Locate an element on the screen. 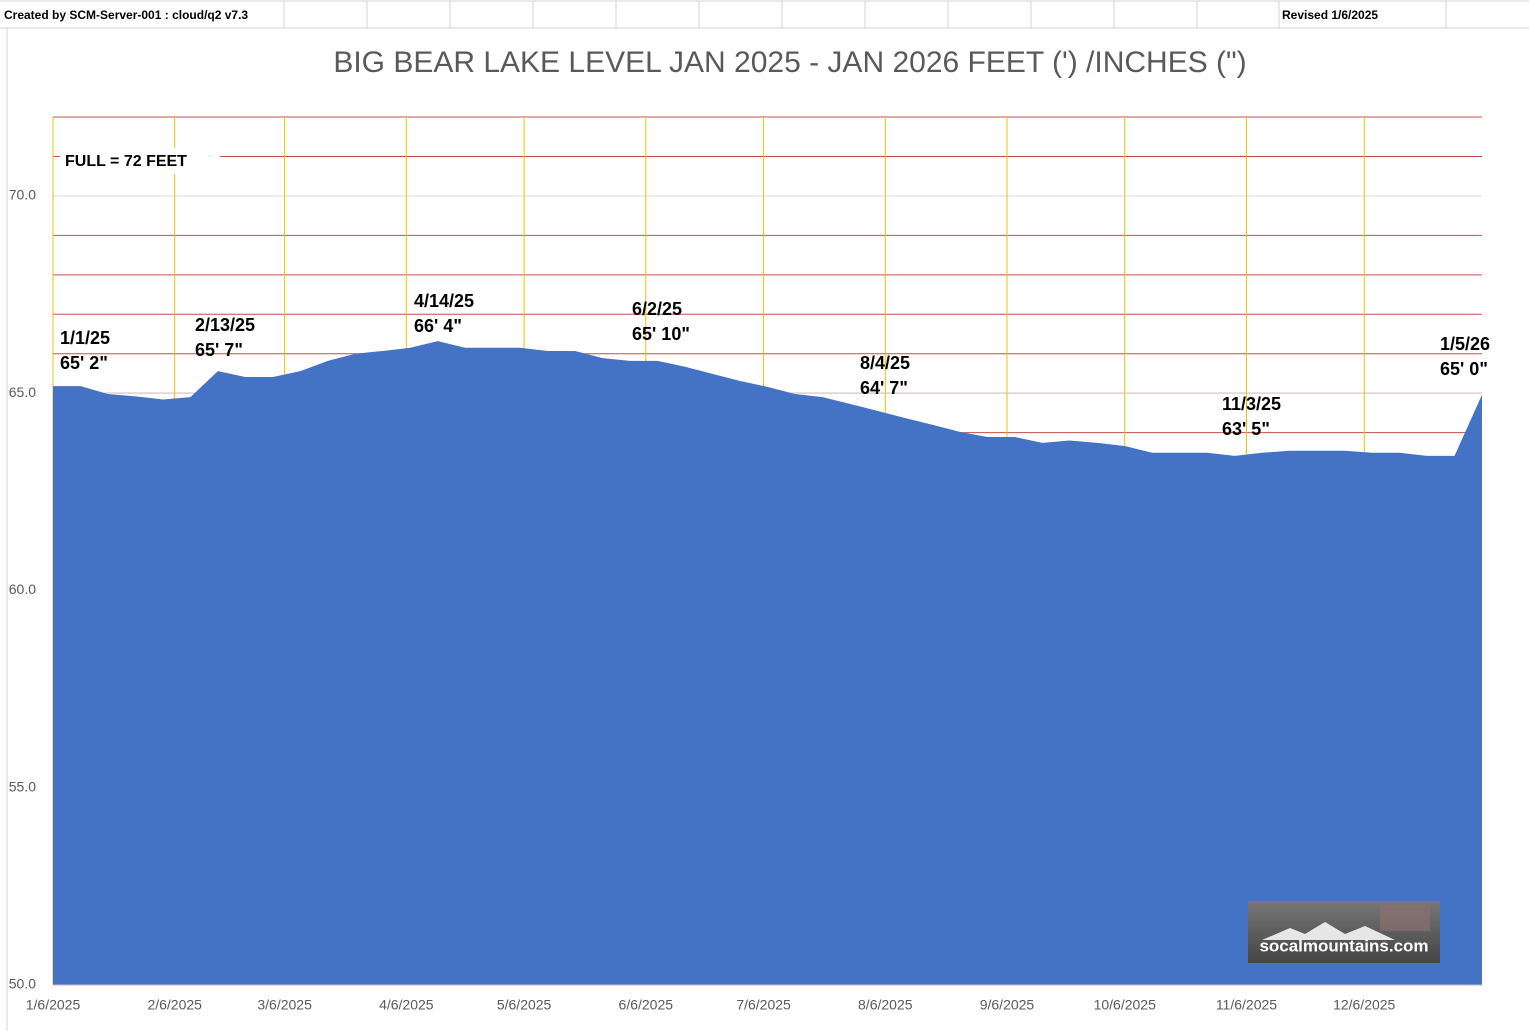 This screenshot has width=1529, height=1031. annotation: 2/13/25 is located at coordinates (225, 325).